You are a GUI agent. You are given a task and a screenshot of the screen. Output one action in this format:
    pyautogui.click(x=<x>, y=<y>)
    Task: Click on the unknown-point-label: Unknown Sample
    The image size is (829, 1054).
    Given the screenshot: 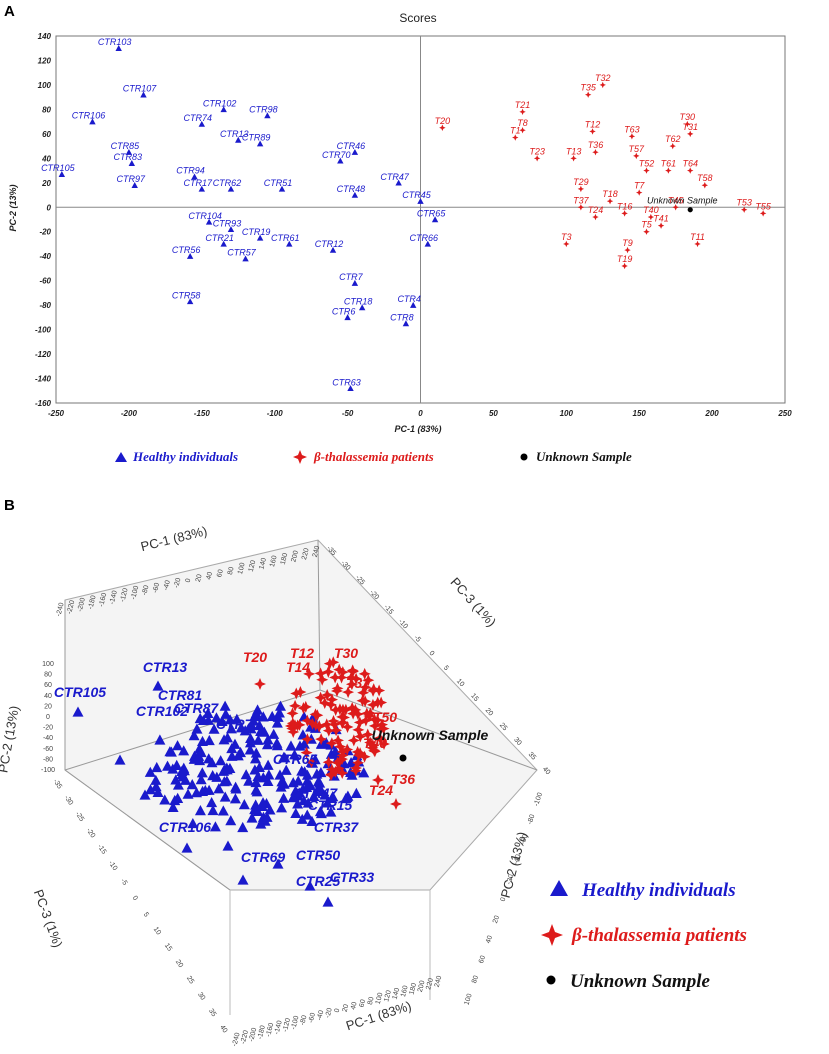 What is the action you would take?
    pyautogui.click(x=682, y=201)
    